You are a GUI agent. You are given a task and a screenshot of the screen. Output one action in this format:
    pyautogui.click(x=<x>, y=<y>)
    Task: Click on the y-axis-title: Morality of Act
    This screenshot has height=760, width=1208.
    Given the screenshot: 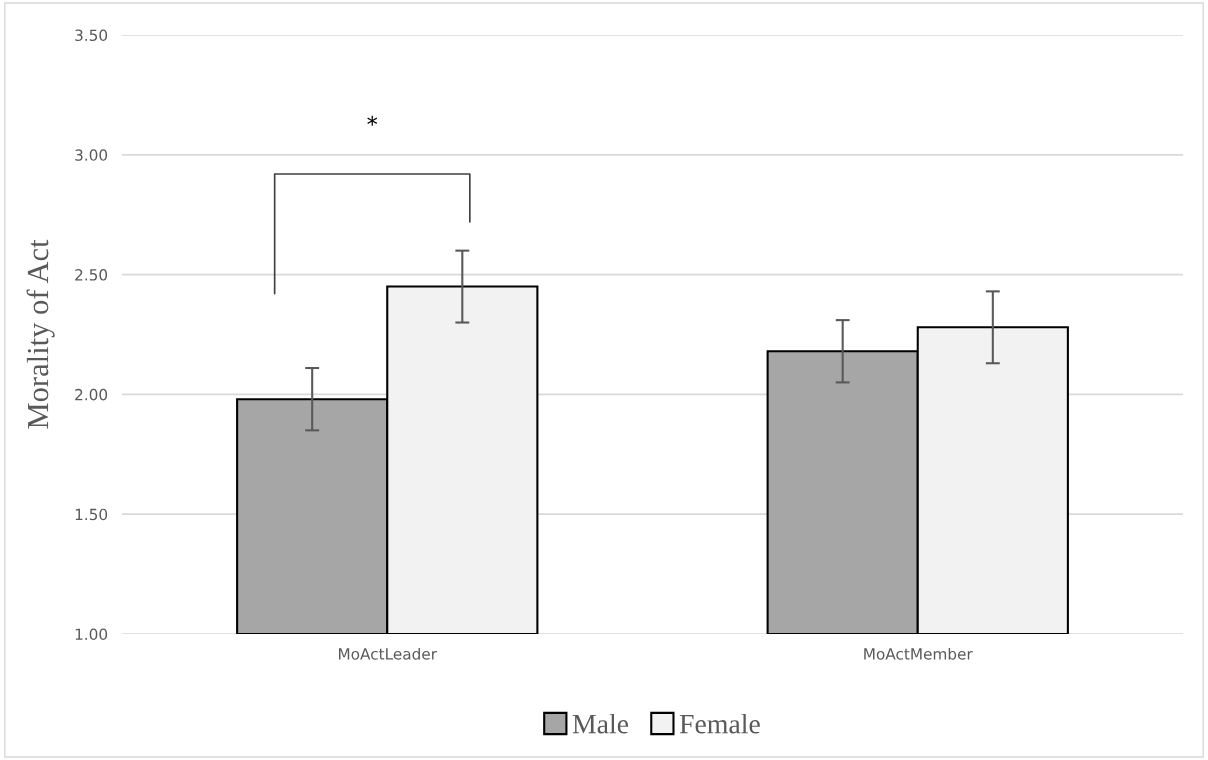 What is the action you would take?
    pyautogui.click(x=40, y=334)
    